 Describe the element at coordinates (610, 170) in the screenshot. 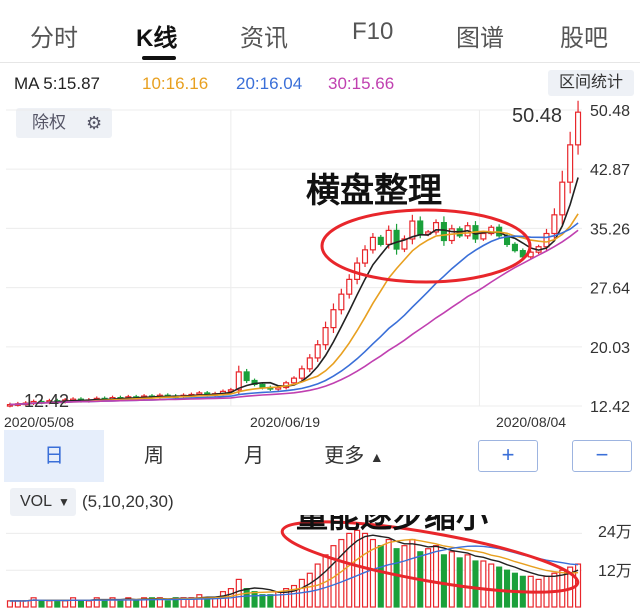

I see `price-tick: 42.87` at that location.